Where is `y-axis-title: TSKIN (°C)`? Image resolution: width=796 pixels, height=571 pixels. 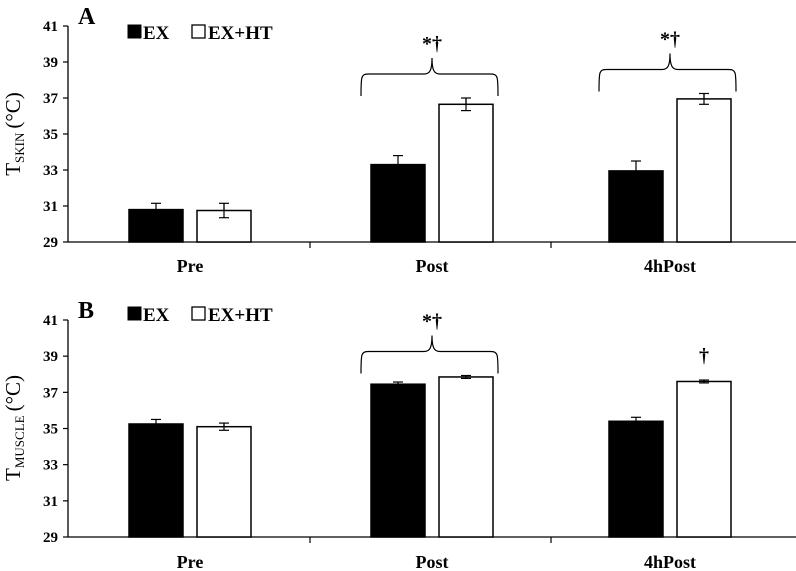 y-axis-title: TSKIN (°C) is located at coordinates (14, 134).